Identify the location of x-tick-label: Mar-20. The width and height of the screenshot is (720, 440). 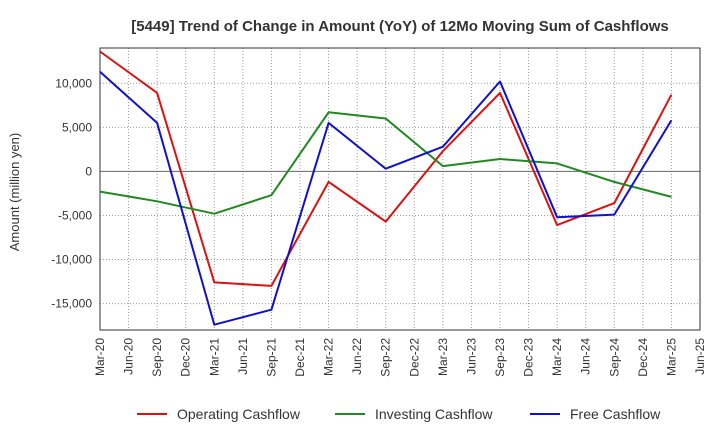
(100, 357).